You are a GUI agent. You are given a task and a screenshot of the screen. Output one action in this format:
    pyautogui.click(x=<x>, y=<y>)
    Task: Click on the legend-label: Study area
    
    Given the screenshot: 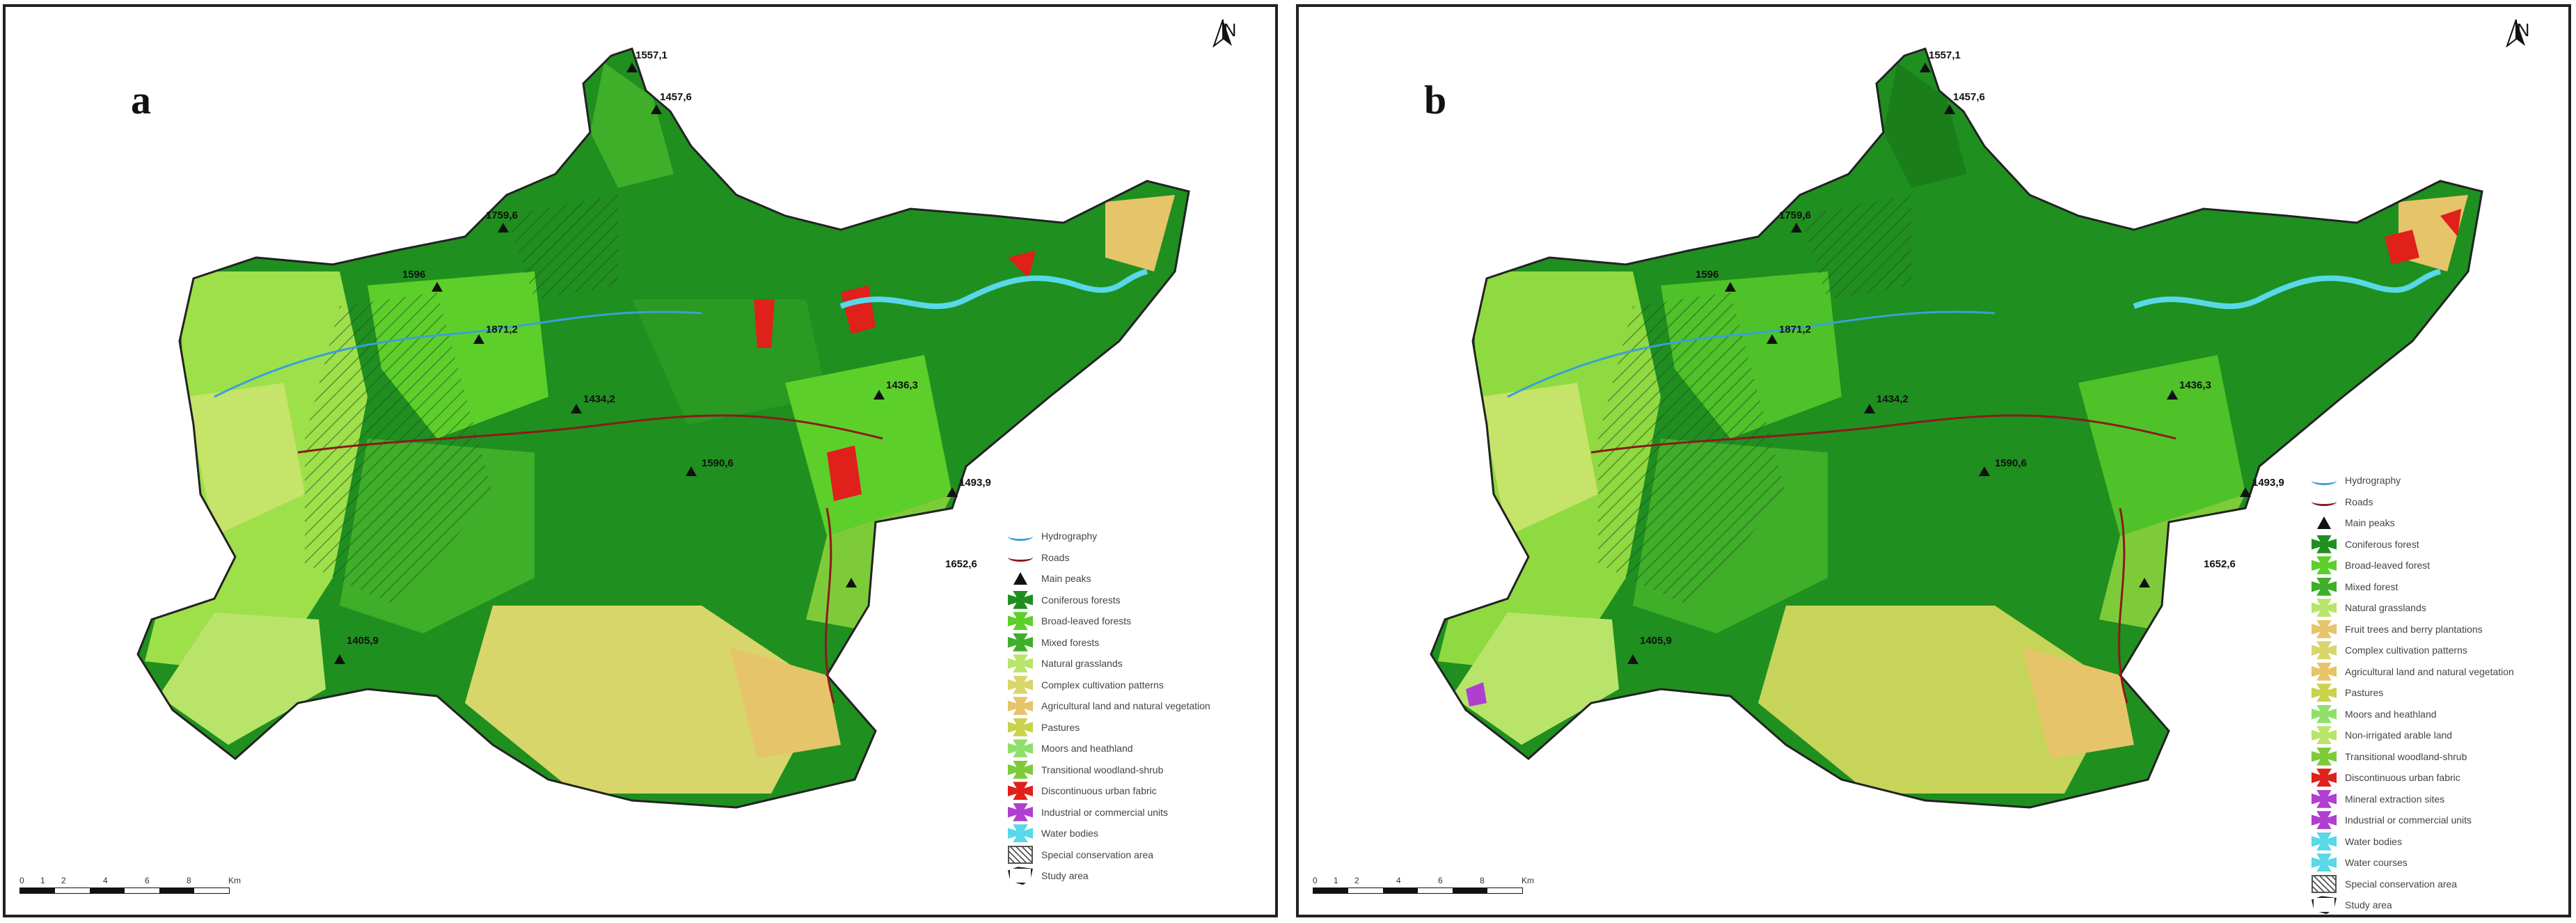 What is the action you would take?
    pyautogui.click(x=1065, y=876)
    